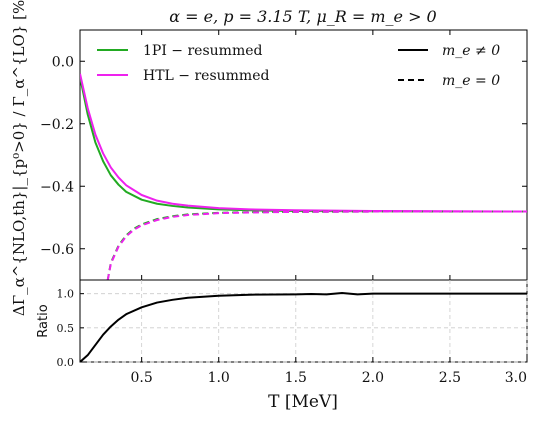 The image size is (547, 421). What do you see at coordinates (57, 250) in the screenshot?
I see `top-y-tick-label: −0.6` at bounding box center [57, 250].